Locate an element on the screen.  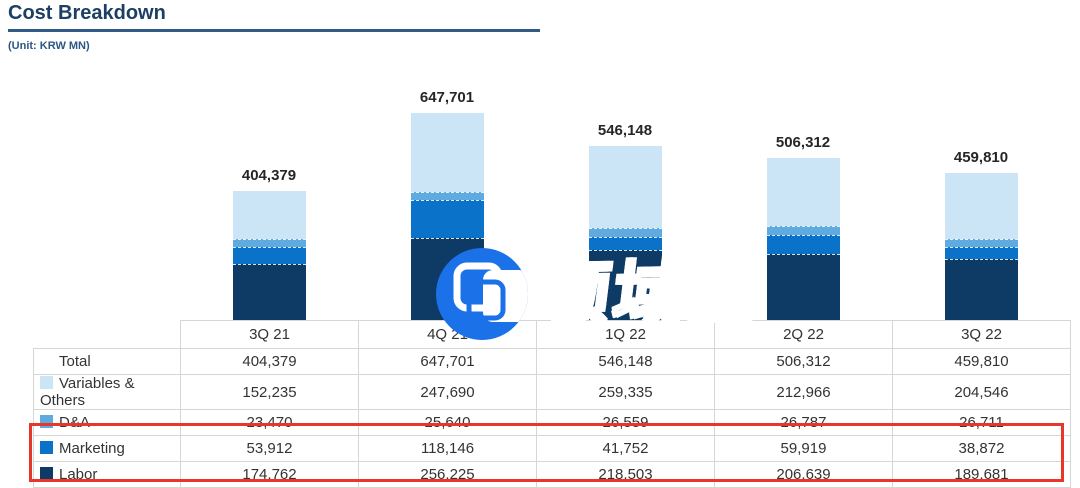
value-cell: 206,639 is located at coordinates (803, 474).